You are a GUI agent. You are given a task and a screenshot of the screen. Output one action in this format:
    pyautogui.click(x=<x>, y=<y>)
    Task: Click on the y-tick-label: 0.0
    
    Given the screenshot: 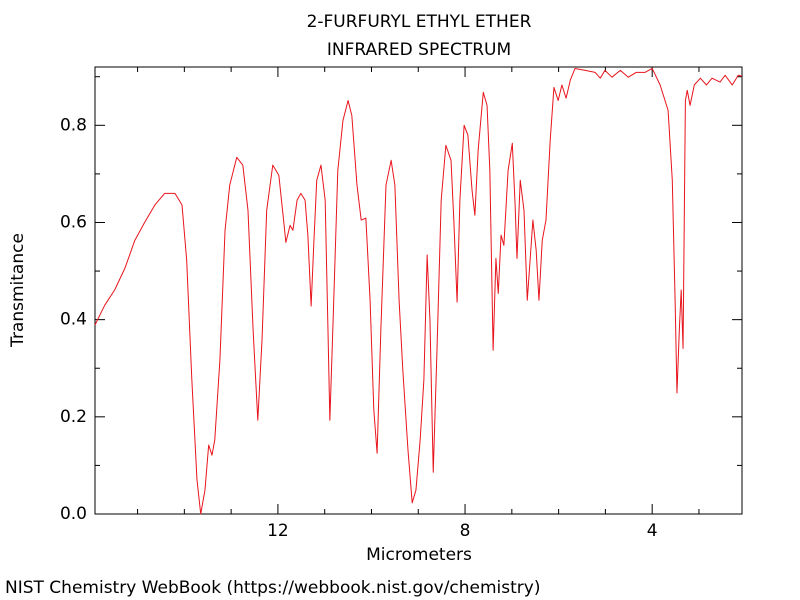 What is the action you would take?
    pyautogui.click(x=73, y=514)
    